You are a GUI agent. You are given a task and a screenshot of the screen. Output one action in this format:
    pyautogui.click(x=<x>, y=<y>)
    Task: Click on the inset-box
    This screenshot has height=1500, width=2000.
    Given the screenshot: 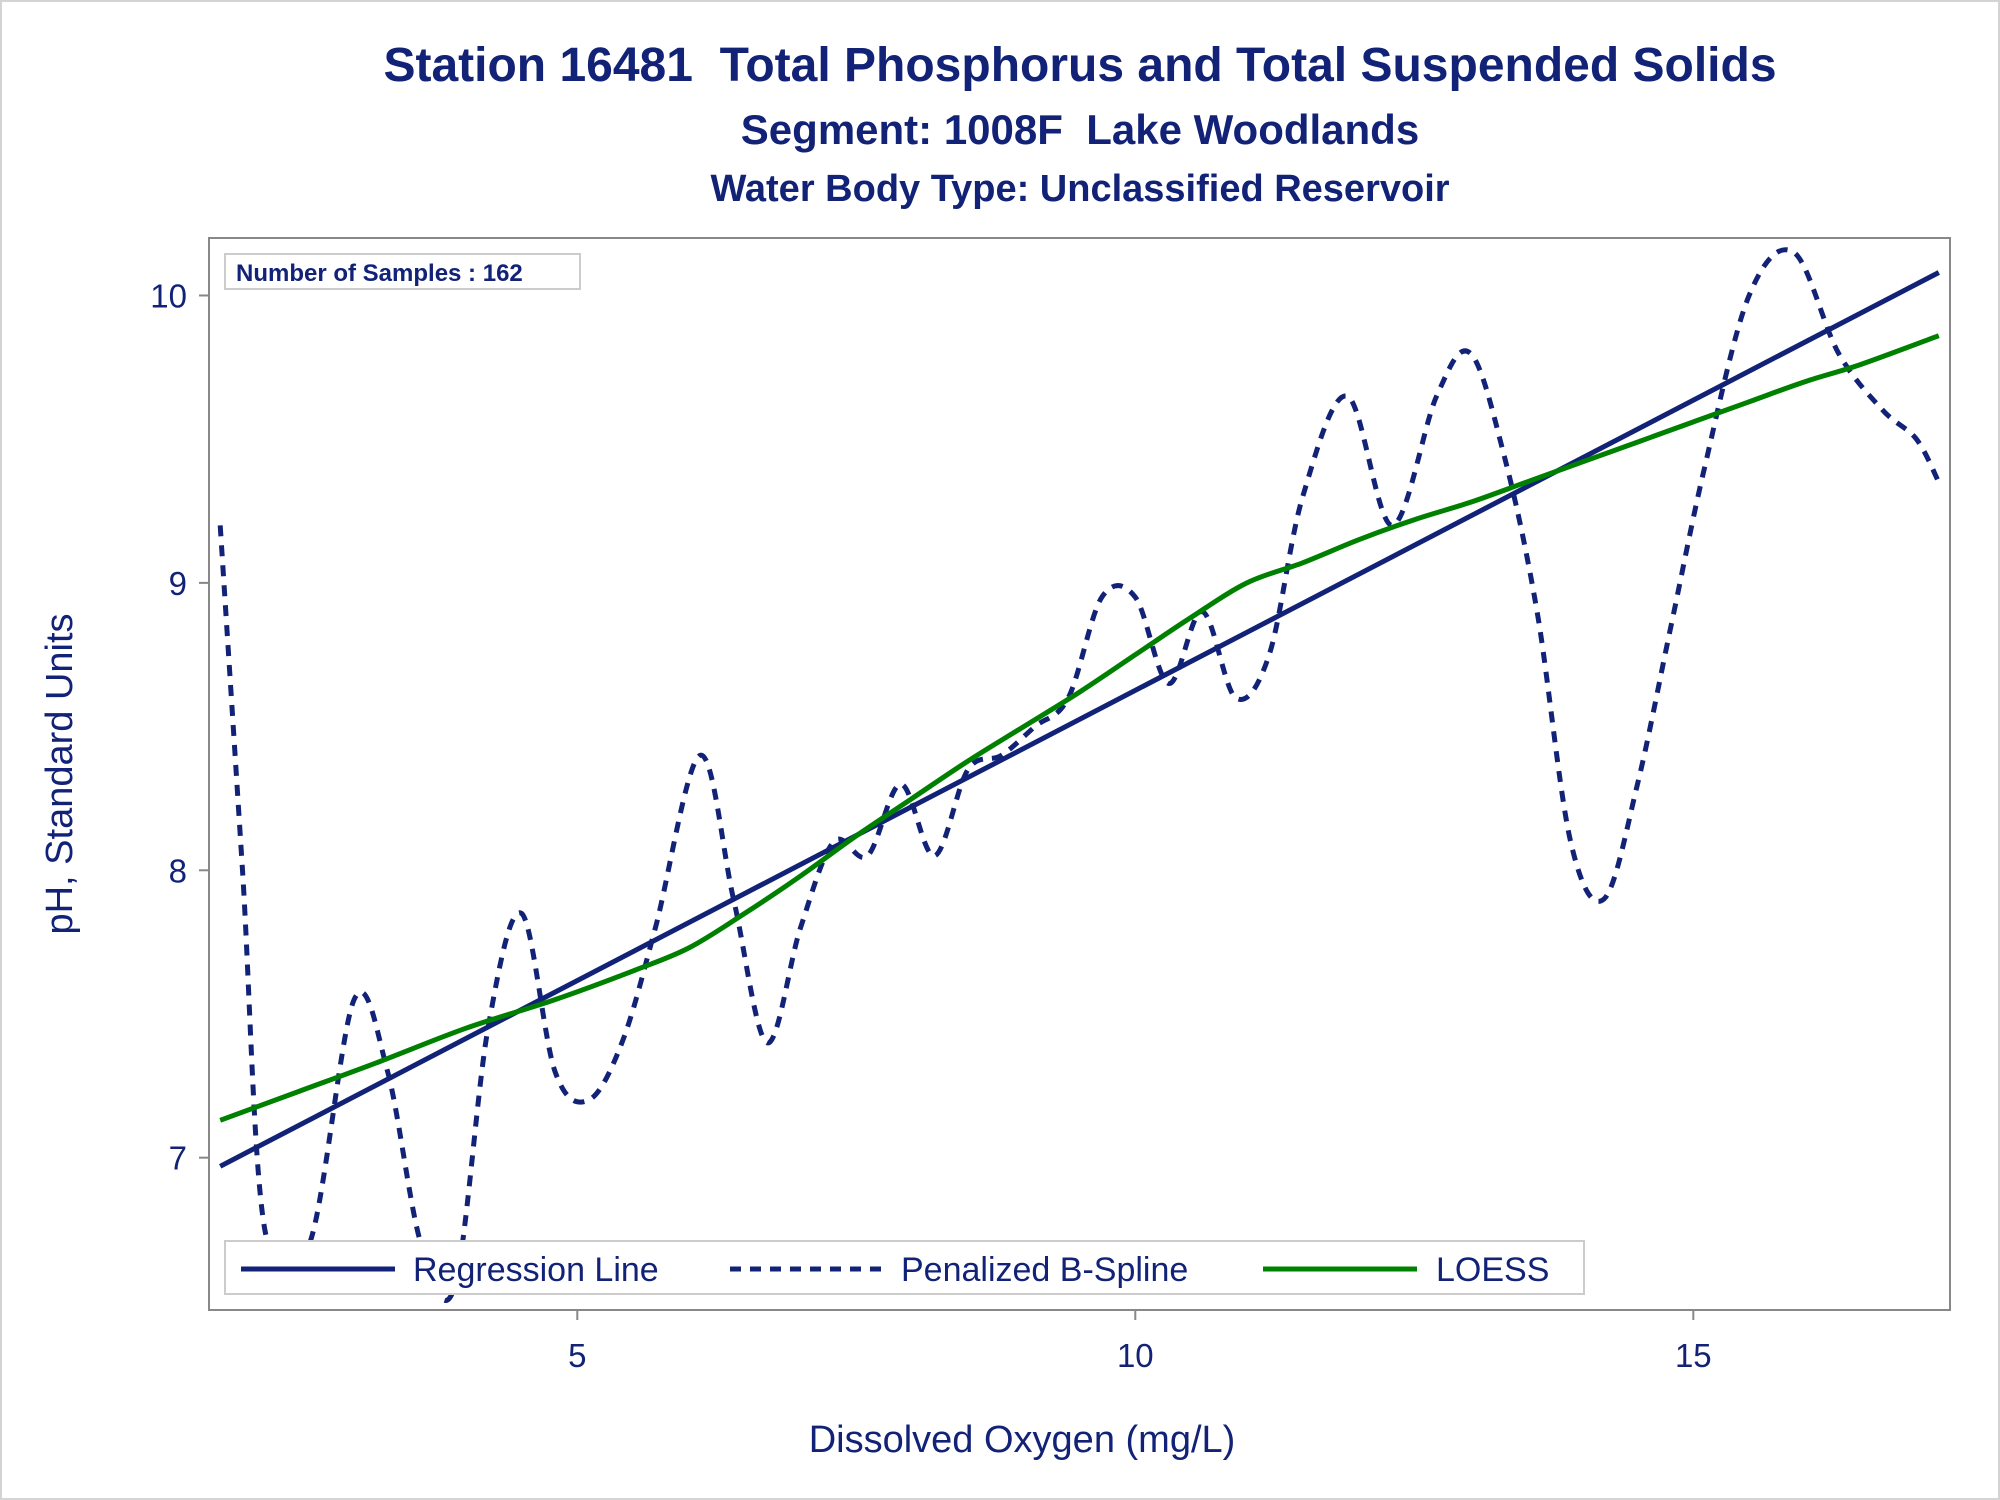 What is the action you would take?
    pyautogui.click(x=402, y=271)
    